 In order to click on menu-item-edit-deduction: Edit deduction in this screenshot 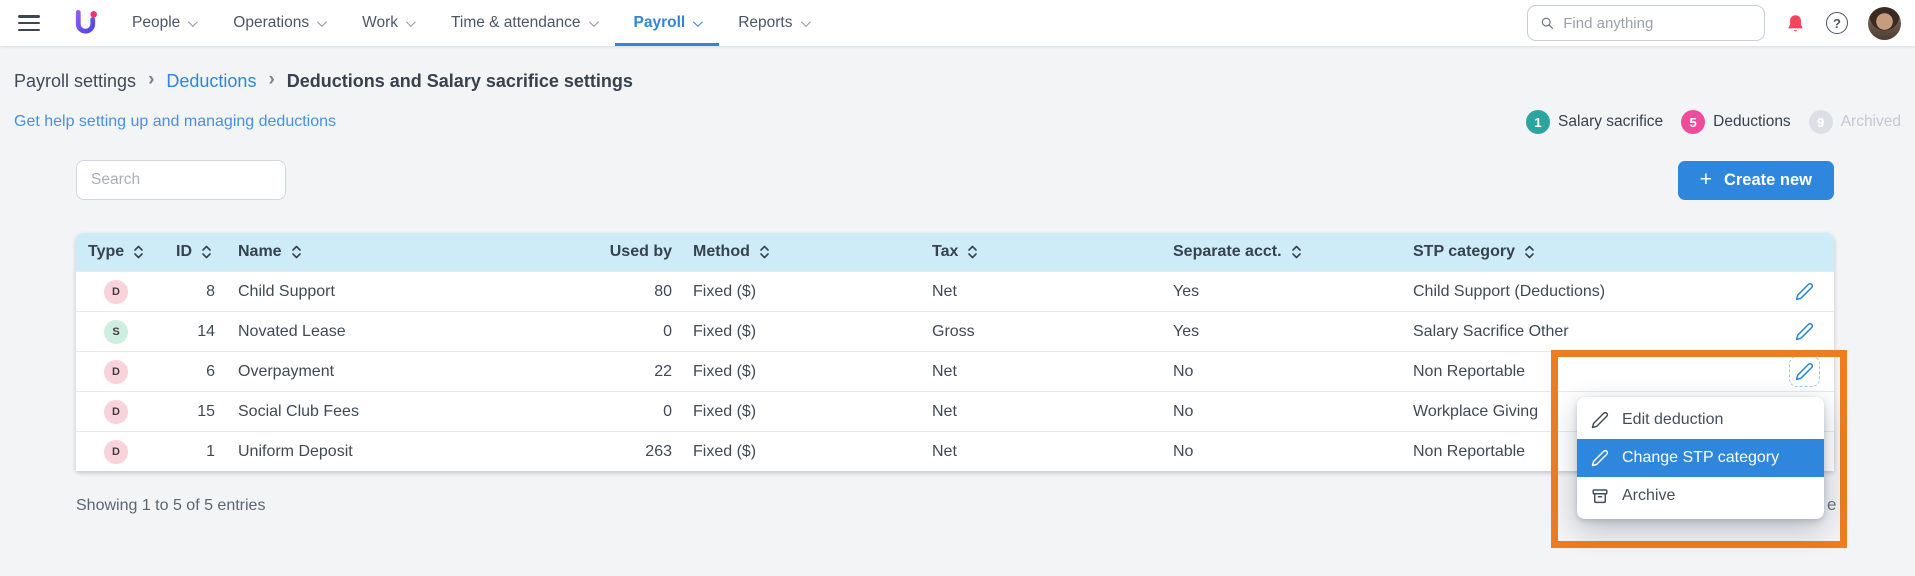, I will do `click(1700, 420)`.